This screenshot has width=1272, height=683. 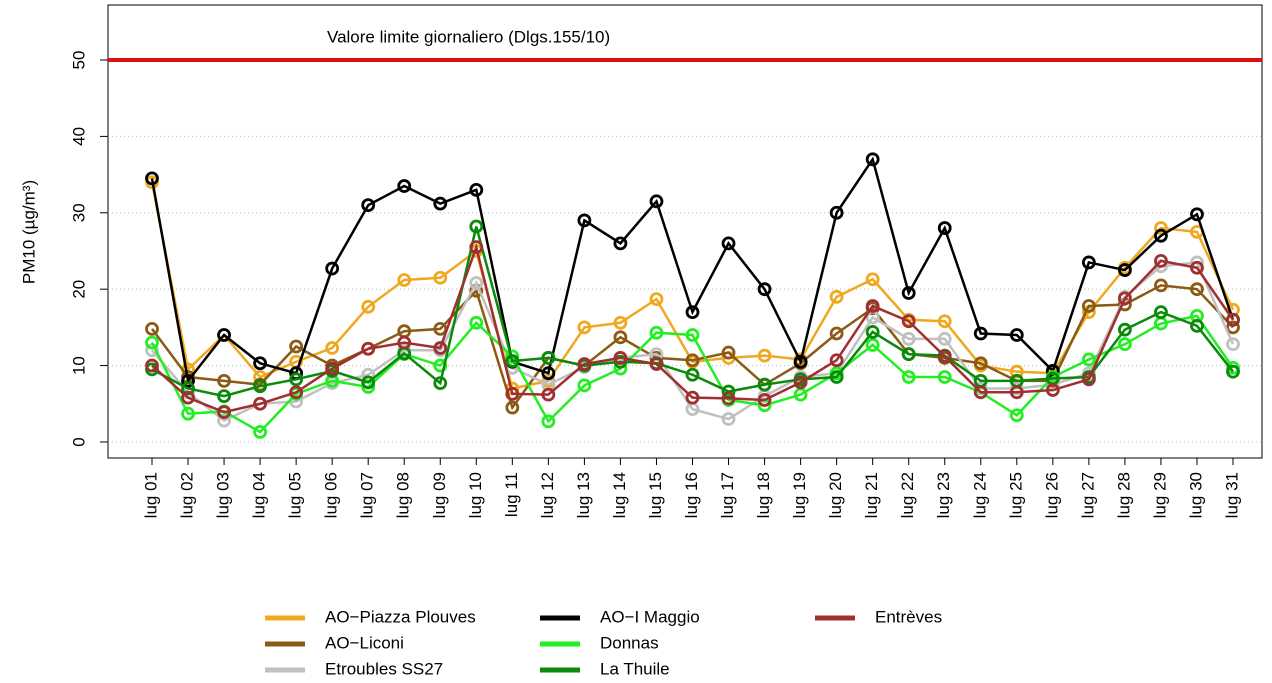 What do you see at coordinates (1051, 495) in the screenshot?
I see `x-tick-label: lug 26` at bounding box center [1051, 495].